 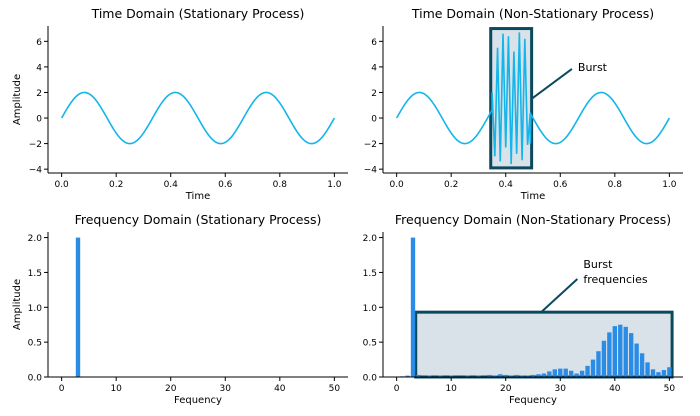 What do you see at coordinates (39, 94) in the screenshot?
I see `y-tick-label: 2` at bounding box center [39, 94].